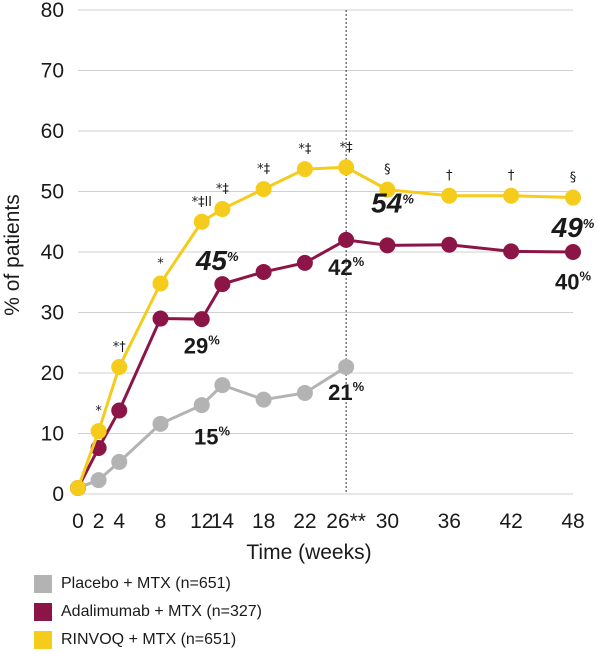 This screenshot has width=598, height=654. What do you see at coordinates (573, 227) in the screenshot?
I see `data-label-2: 49%` at bounding box center [573, 227].